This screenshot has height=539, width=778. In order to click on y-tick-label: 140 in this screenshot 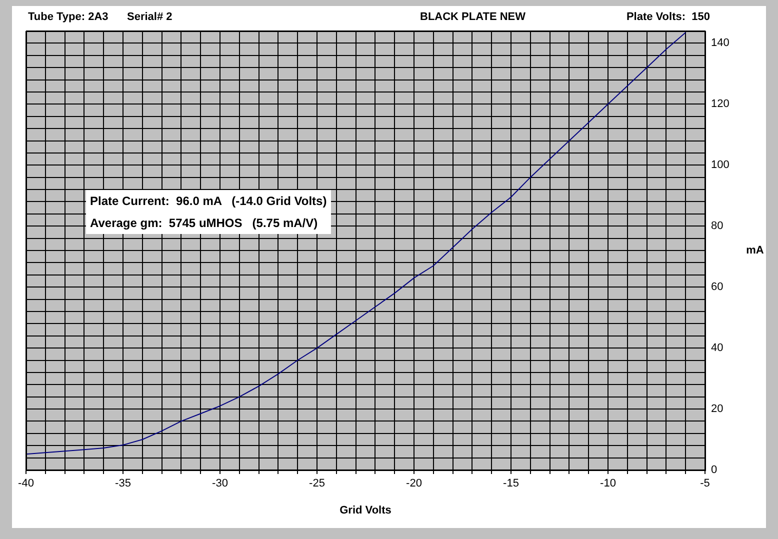, I will do `click(720, 43)`.